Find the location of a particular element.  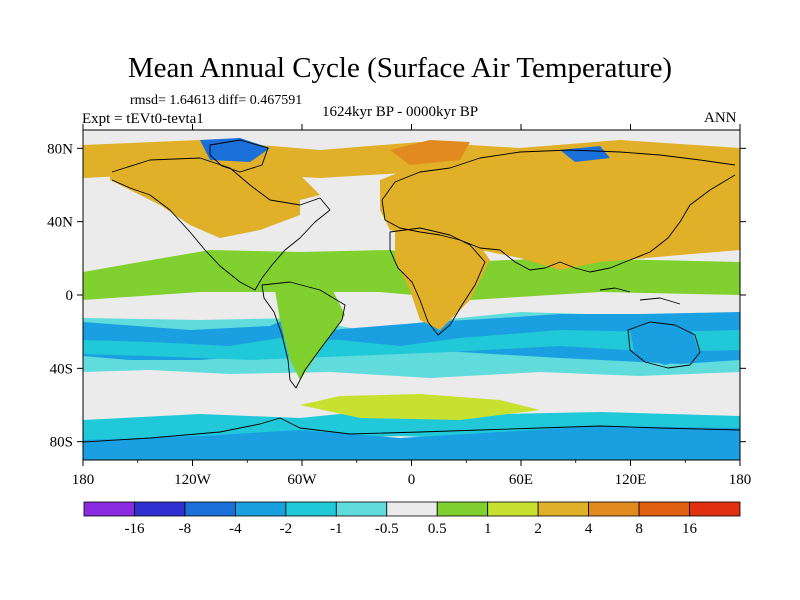

y-tick-label: 40S is located at coordinates (61, 369).